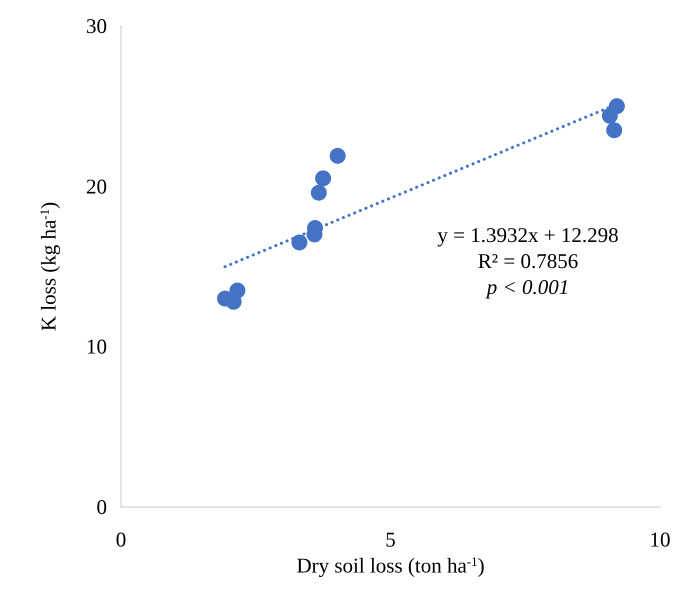 This screenshot has width=683, height=596. I want to click on y-tick-label: 0, so click(101, 507).